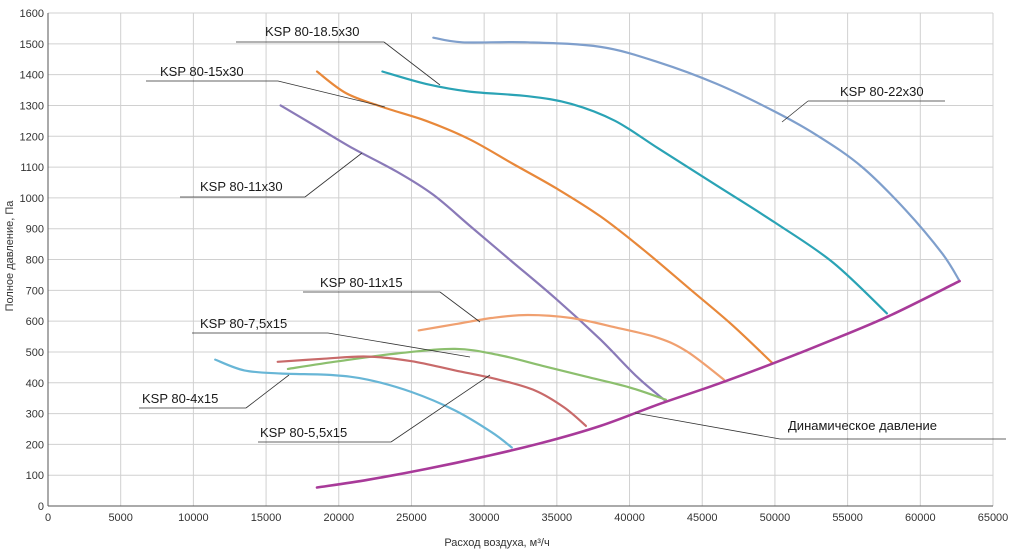 The height and width of the screenshot is (553, 1024). I want to click on y-tick-label: 400, so click(35, 384).